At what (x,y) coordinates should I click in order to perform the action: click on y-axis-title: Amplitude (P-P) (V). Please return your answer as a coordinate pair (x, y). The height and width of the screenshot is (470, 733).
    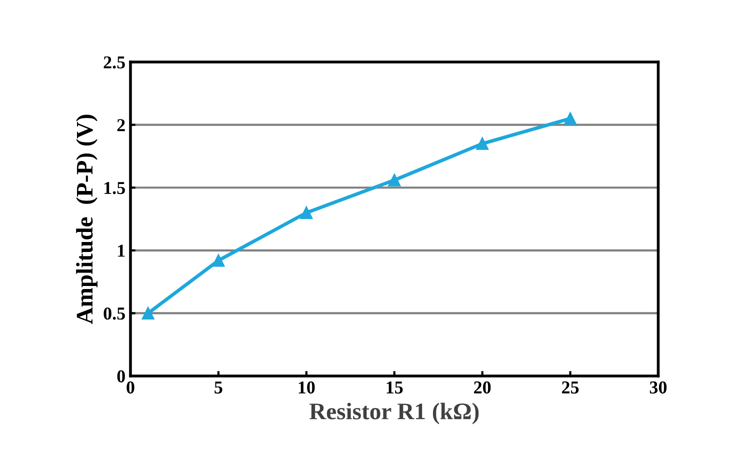
    Looking at the image, I should click on (87, 219).